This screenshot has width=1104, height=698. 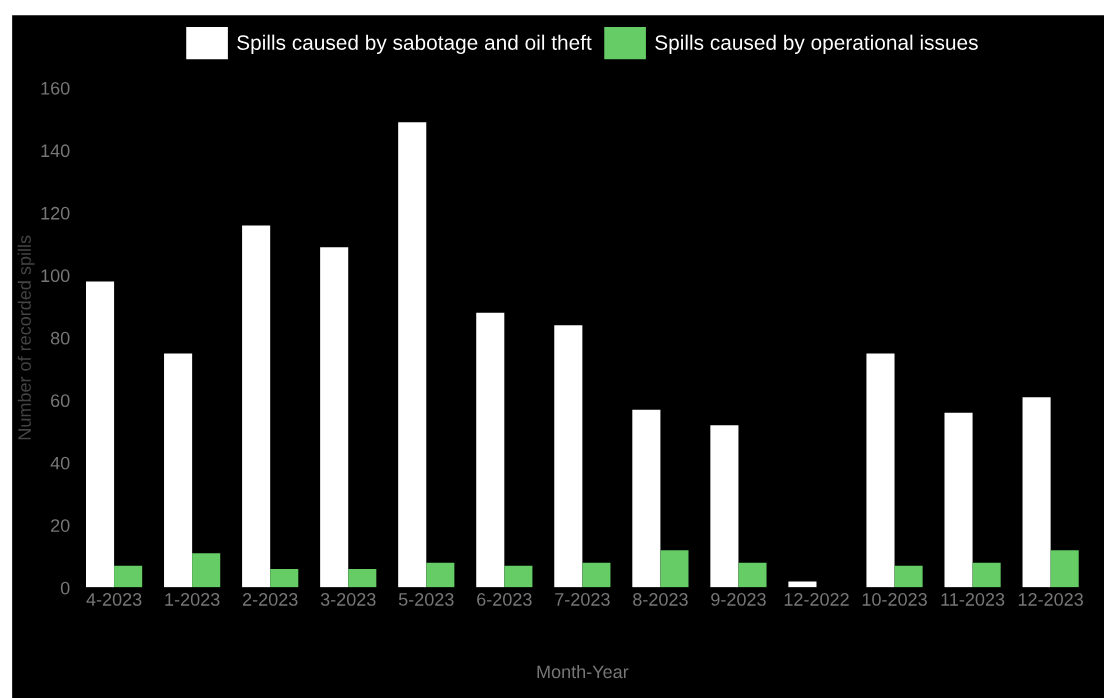 I want to click on y-tick-label: 0, so click(x=65, y=588).